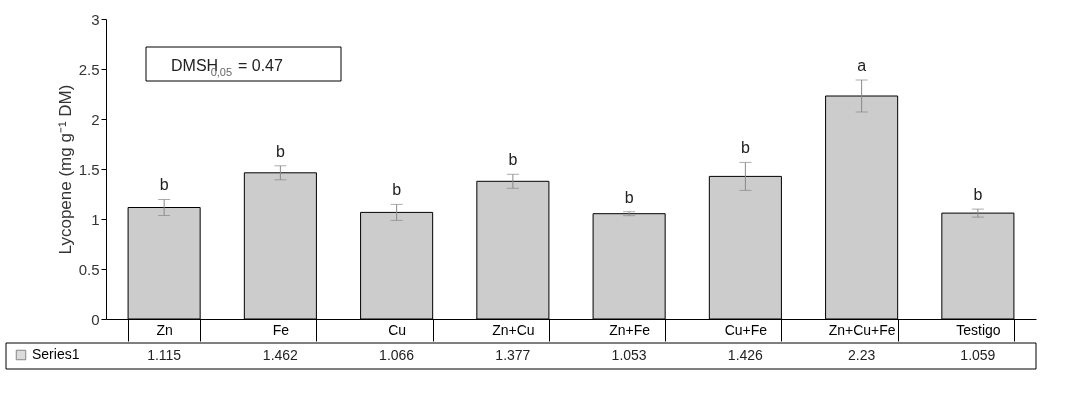 The width and height of the screenshot is (1089, 419). I want to click on y-tick-label: 0.5, so click(89, 269).